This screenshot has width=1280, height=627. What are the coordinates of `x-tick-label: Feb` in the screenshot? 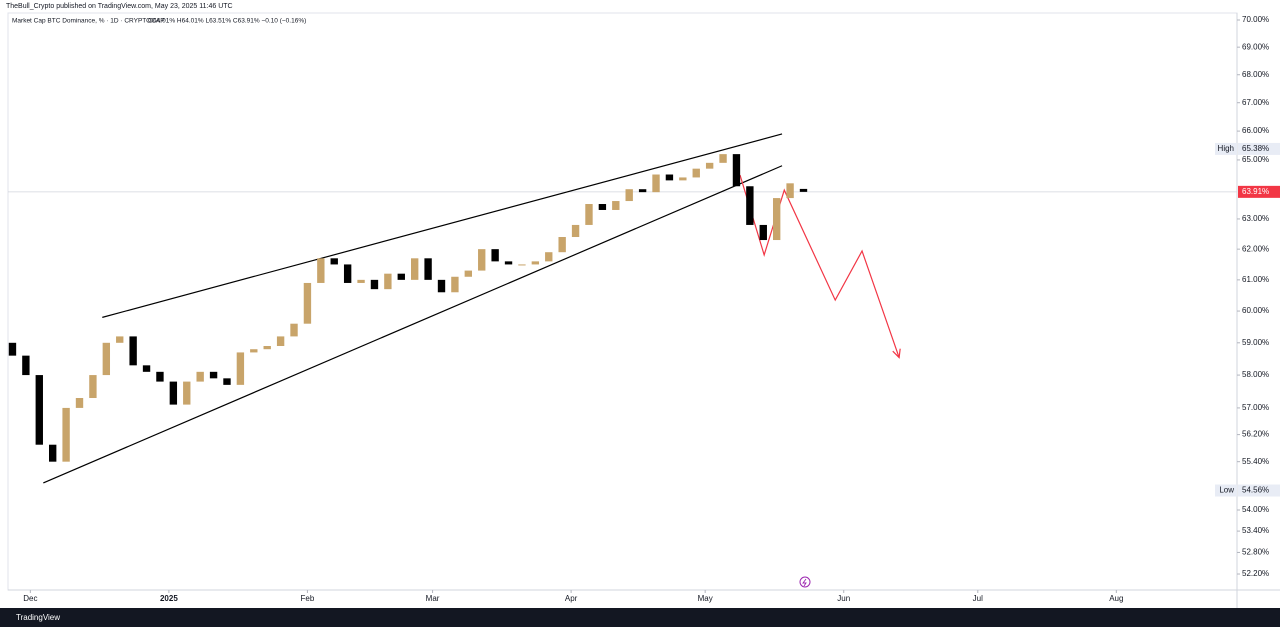 It's located at (308, 598).